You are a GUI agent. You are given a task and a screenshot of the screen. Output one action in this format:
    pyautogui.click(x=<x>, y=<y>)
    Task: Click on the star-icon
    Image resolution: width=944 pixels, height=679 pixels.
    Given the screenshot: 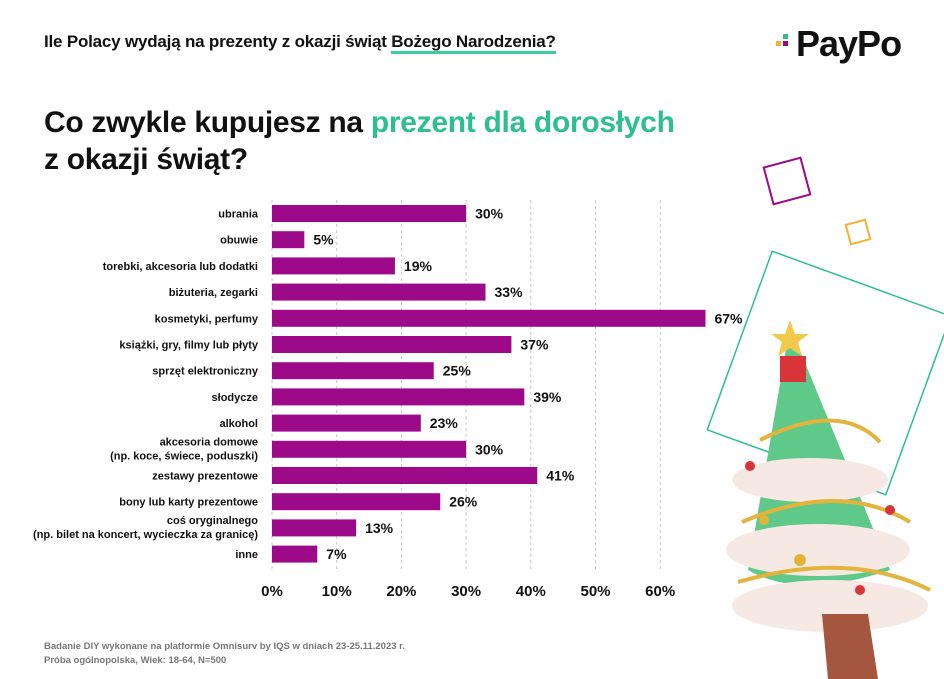 What is the action you would take?
    pyautogui.click(x=790, y=338)
    